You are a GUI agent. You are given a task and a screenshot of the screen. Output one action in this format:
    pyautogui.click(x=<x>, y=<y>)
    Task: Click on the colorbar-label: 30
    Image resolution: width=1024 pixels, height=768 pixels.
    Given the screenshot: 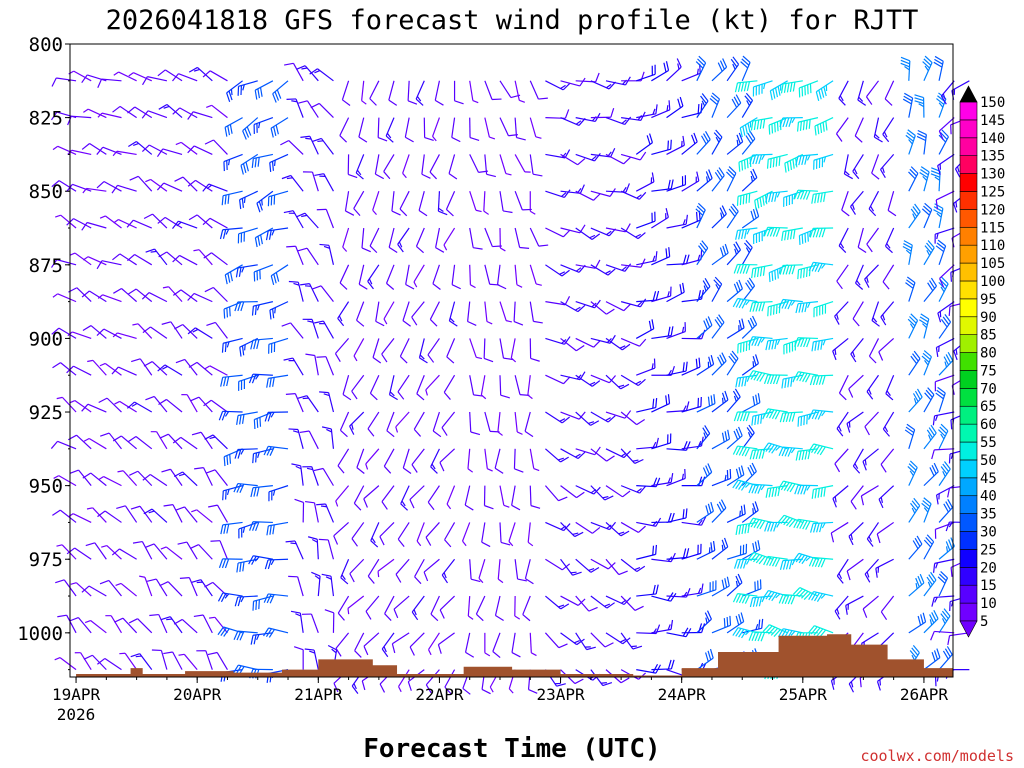 What is the action you would take?
    pyautogui.click(x=988, y=533)
    